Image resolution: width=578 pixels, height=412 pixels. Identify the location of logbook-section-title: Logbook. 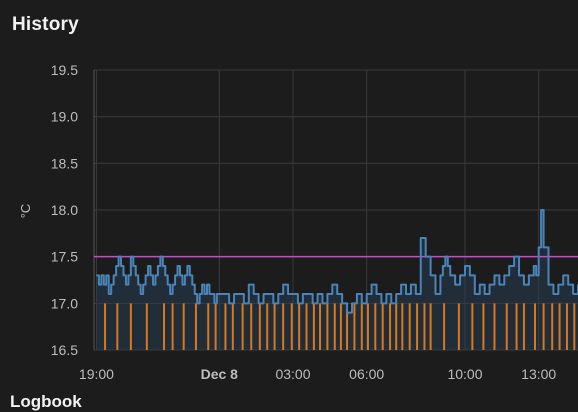
(46, 401).